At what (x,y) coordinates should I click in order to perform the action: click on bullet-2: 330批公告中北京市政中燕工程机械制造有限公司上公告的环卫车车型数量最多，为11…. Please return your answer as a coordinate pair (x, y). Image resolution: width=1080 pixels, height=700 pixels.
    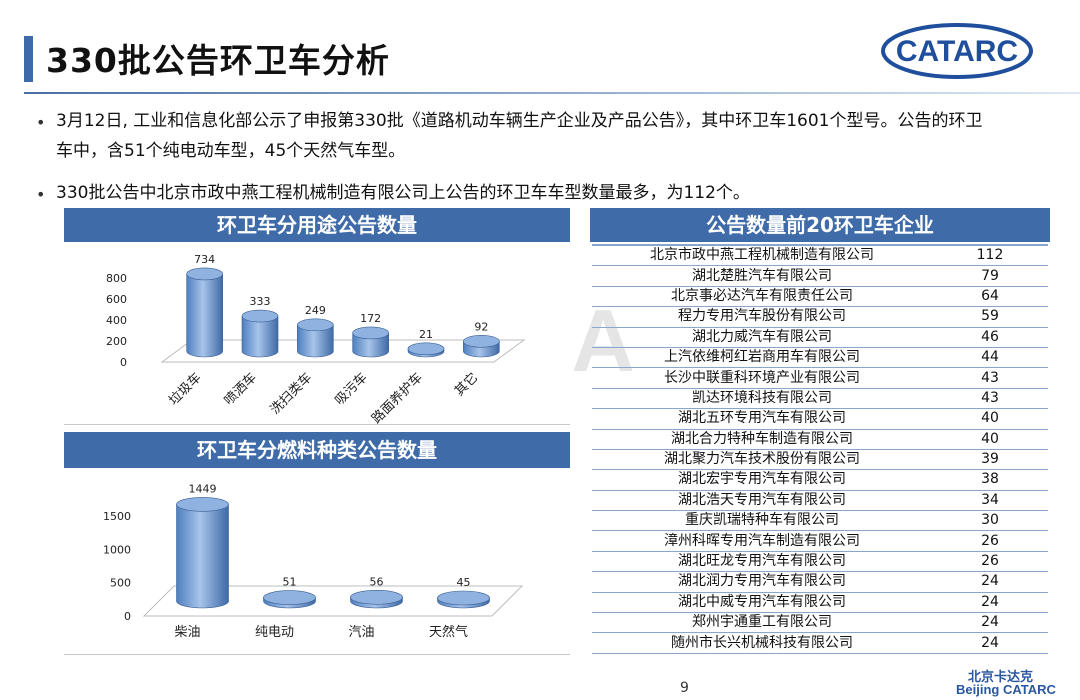
    Looking at the image, I should click on (561, 193).